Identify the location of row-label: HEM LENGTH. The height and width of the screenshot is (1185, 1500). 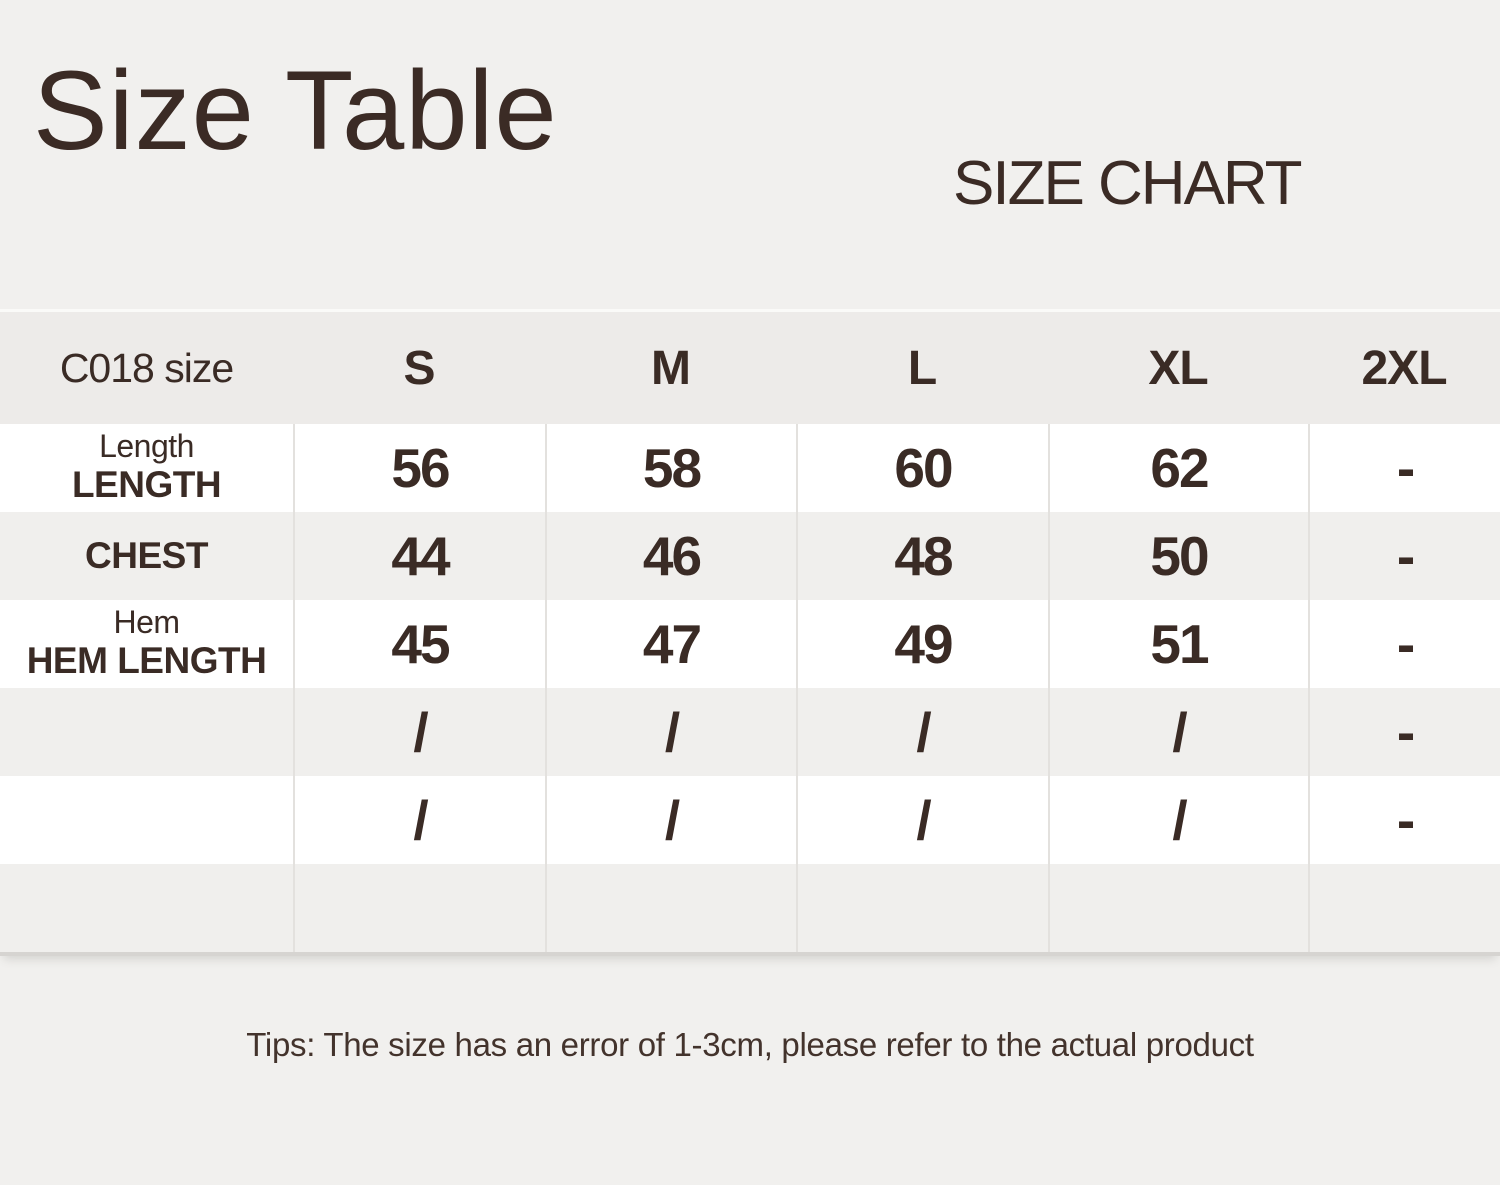
(146, 661).